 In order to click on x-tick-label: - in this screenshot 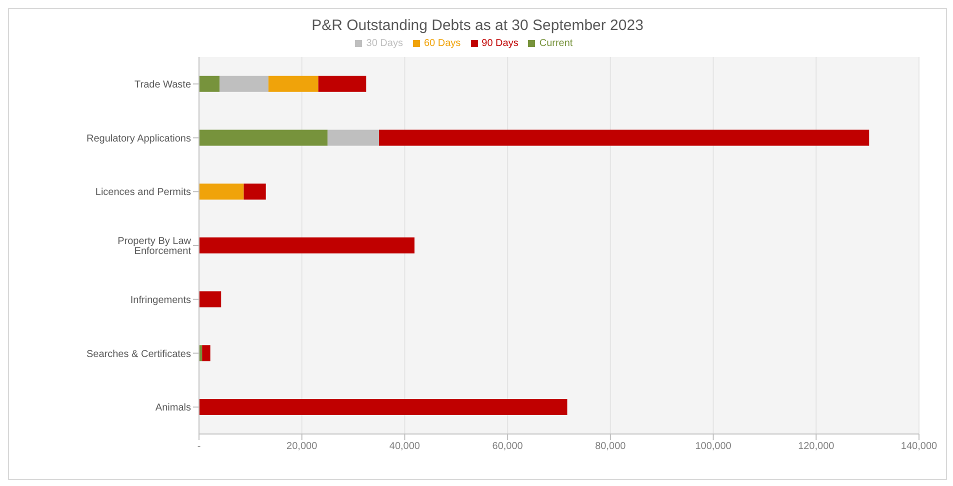, I will do `click(199, 446)`.